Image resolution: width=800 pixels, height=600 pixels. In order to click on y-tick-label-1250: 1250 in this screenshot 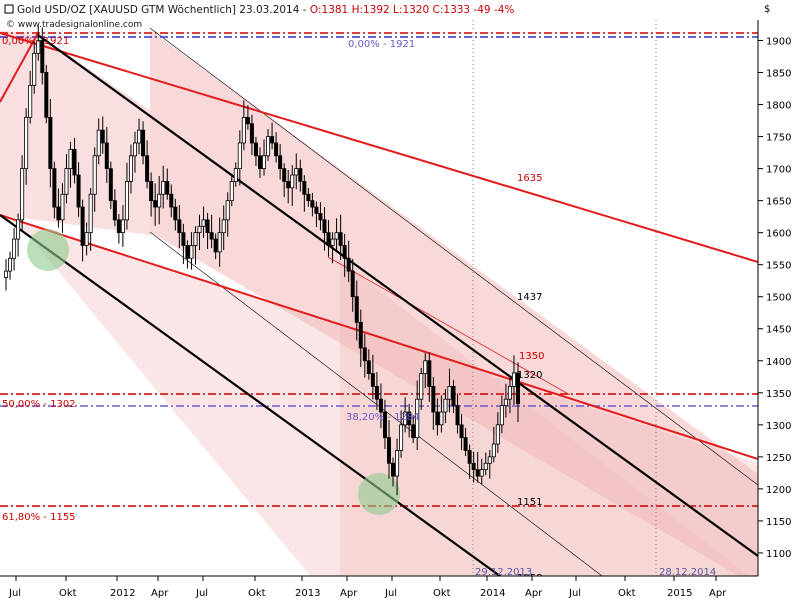, I will do `click(778, 458)`.